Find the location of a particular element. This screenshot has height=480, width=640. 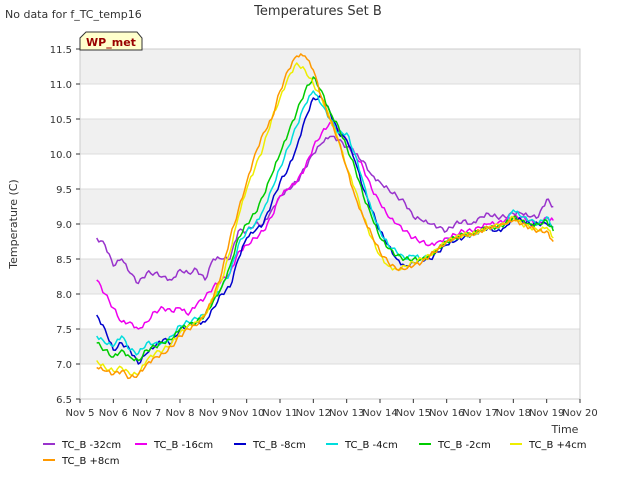

y-tick-label: 9.0 is located at coordinates (64, 225).